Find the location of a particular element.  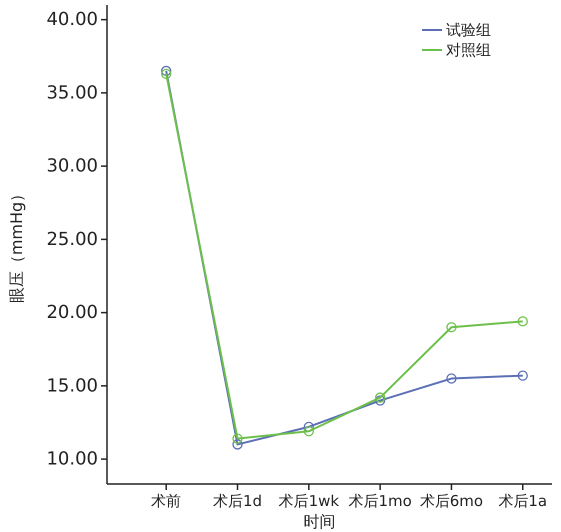

y-axis-title: 眼压（mmHg） is located at coordinates (16, 245).